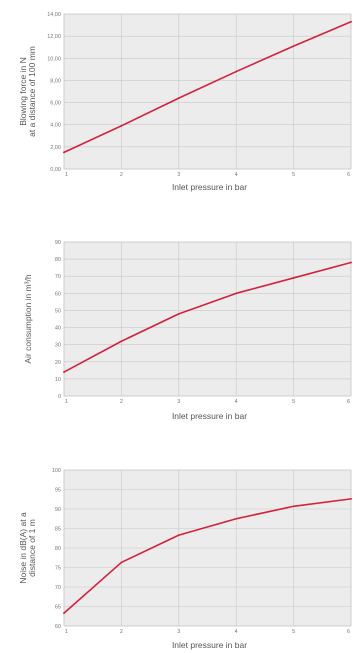 Image resolution: width=353 pixels, height=653 pixels. What do you see at coordinates (58, 311) in the screenshot?
I see `y-tick-label: 50` at bounding box center [58, 311].